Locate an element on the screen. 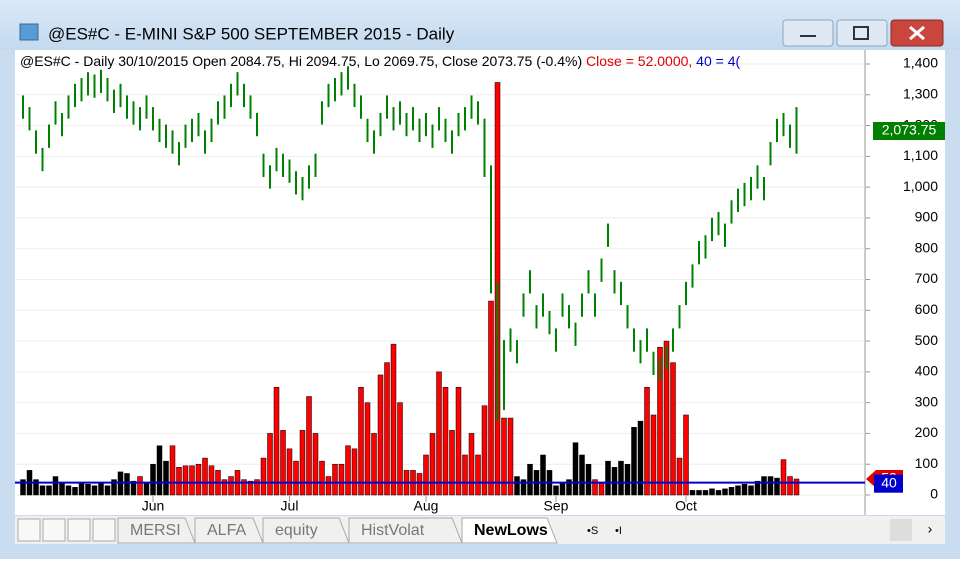 Image resolution: width=960 pixels, height=564 pixels. y-tick-label: 300 is located at coordinates (927, 401).